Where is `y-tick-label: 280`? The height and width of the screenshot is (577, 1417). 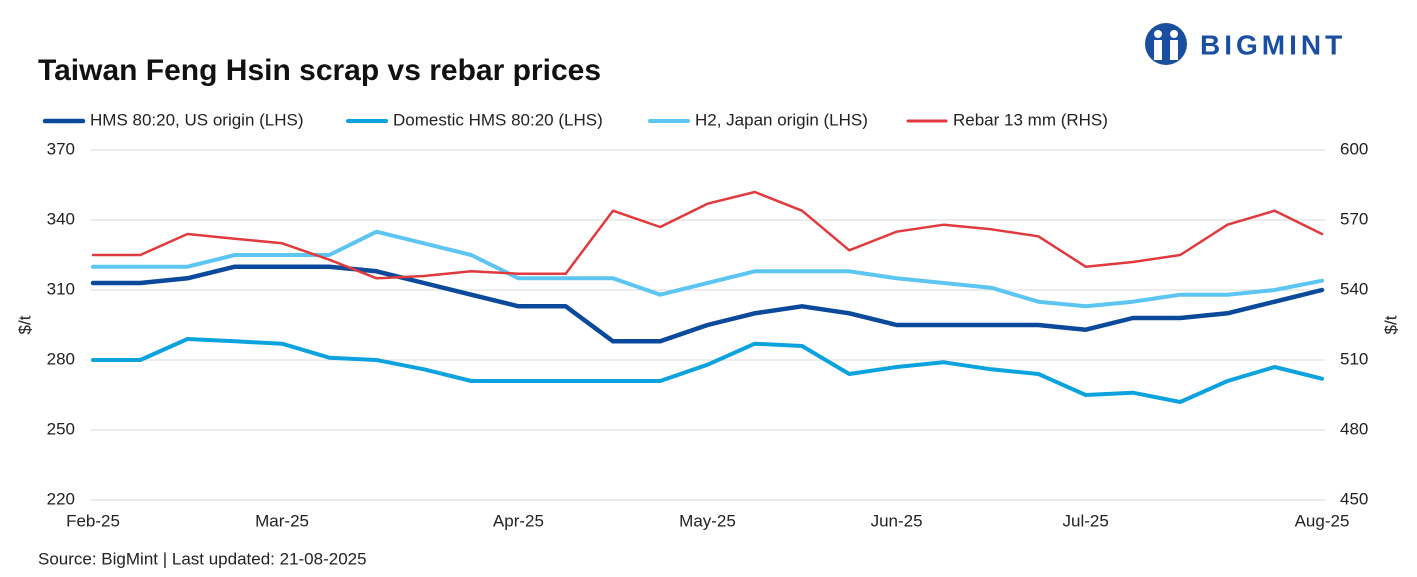 y-tick-label: 280 is located at coordinates (61, 358).